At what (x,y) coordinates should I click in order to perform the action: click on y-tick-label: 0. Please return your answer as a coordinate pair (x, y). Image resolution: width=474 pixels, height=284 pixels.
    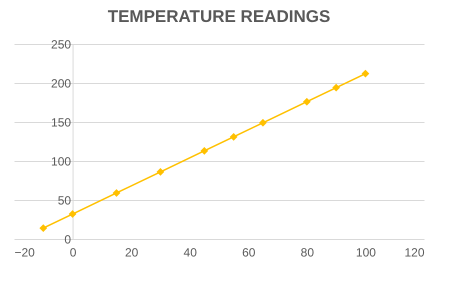
    Looking at the image, I should click on (68, 239).